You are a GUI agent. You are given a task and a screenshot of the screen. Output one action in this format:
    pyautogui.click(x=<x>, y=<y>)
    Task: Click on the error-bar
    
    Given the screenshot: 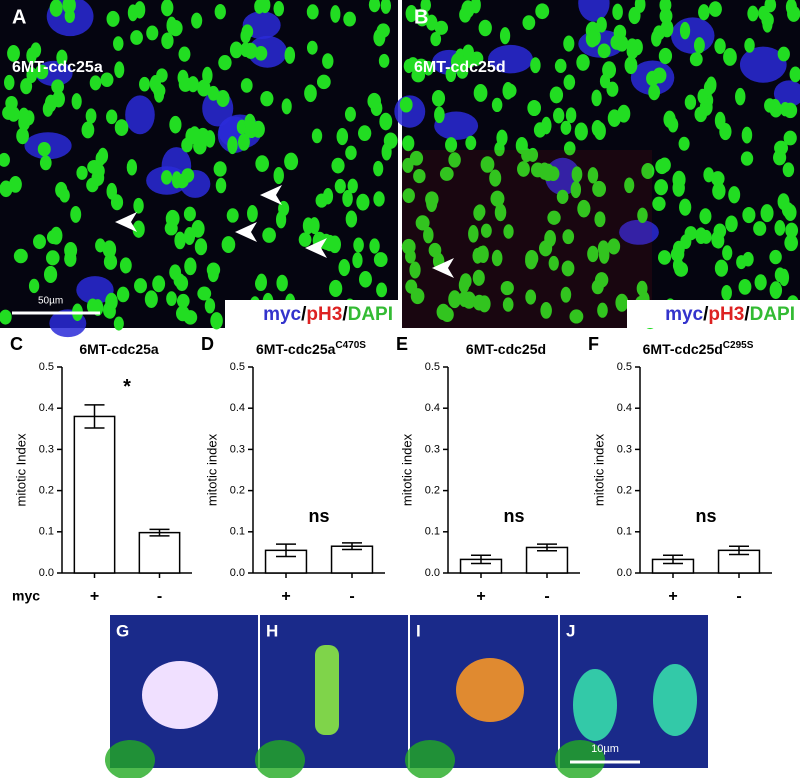 What is the action you would take?
    pyautogui.click(x=673, y=559)
    